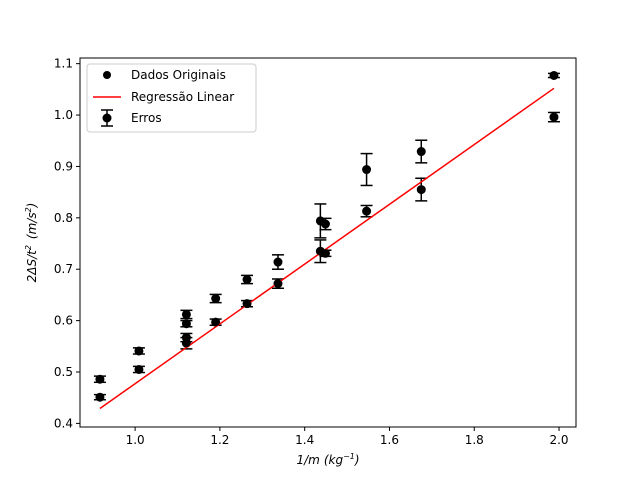  What do you see at coordinates (63, 64) in the screenshot?
I see `y-tick-label: 1.1` at bounding box center [63, 64].